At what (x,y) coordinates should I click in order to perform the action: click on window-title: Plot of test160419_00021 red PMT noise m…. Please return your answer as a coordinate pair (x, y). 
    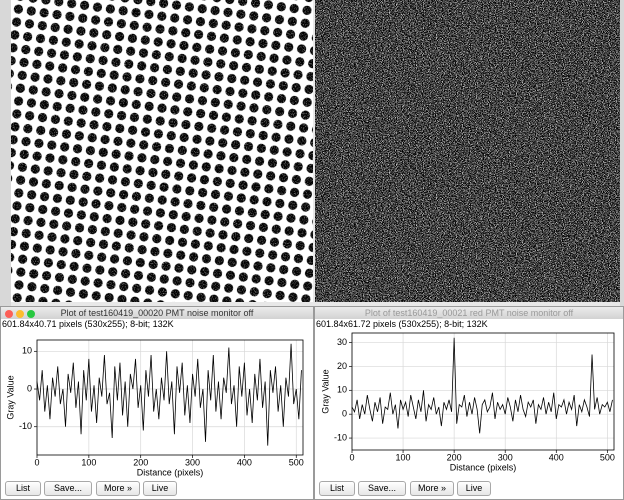
    Looking at the image, I should click on (469, 313).